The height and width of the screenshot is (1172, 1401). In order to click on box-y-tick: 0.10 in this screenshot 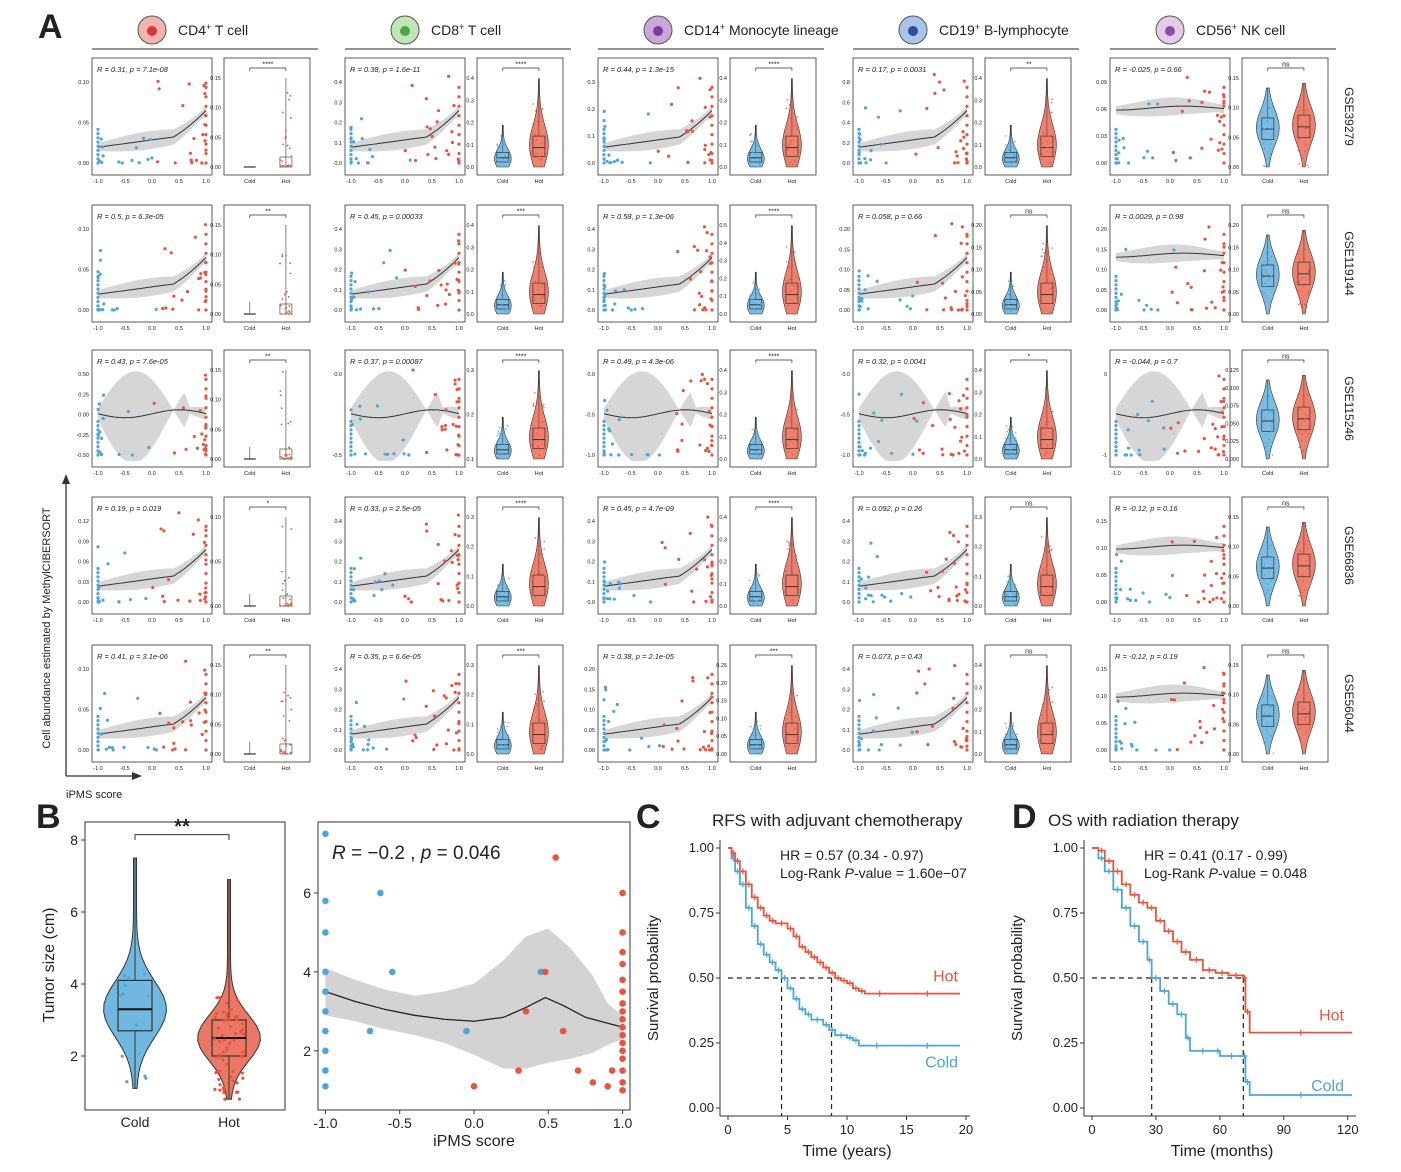, I will do `click(1233, 271)`.